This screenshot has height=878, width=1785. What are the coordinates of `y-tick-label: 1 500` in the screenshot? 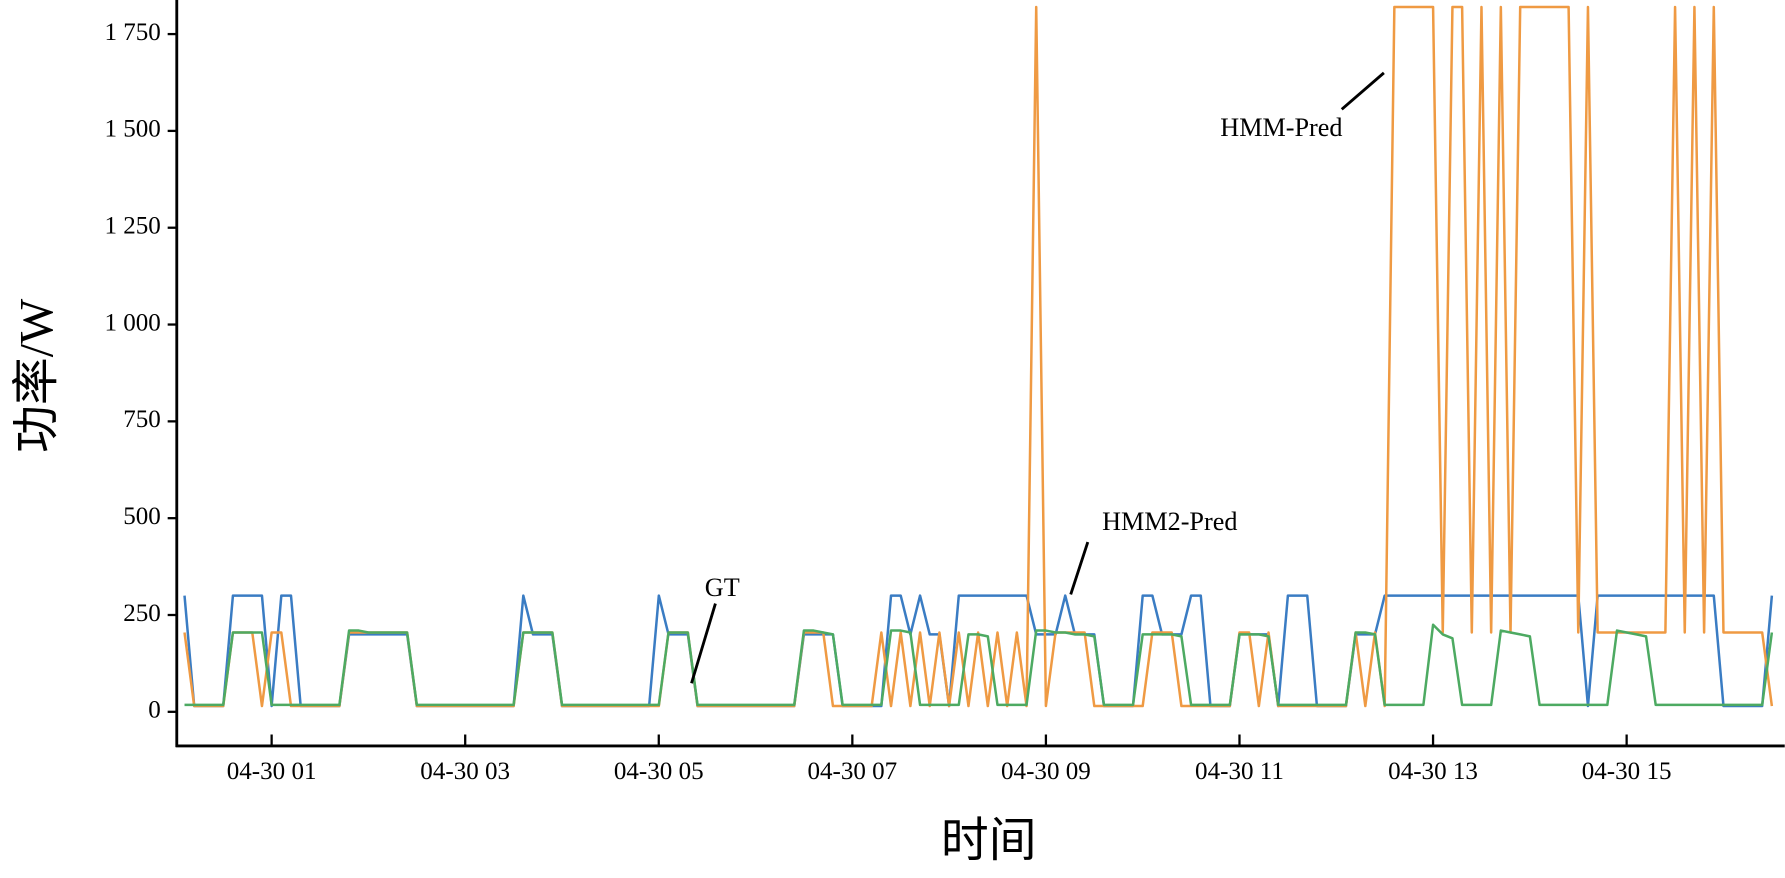 It's located at (132, 129).